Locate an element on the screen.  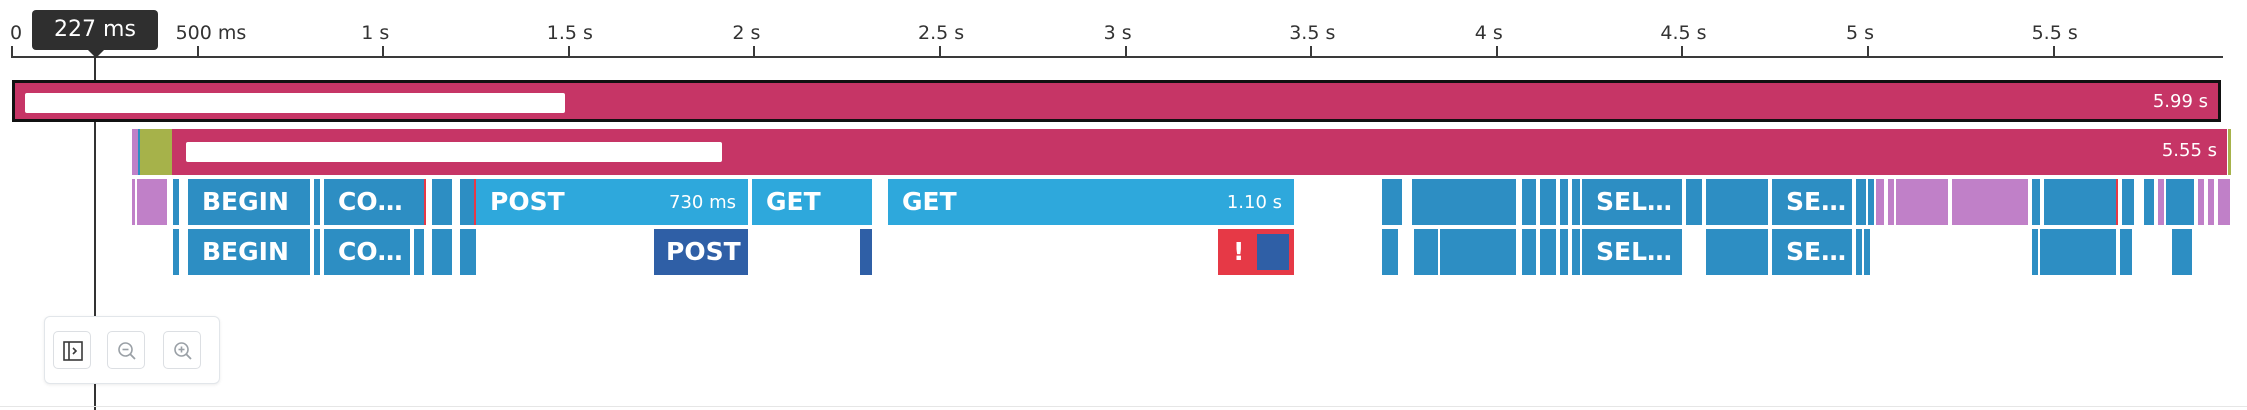
child-span-bar: 5.55 s is located at coordinates (1199, 152).